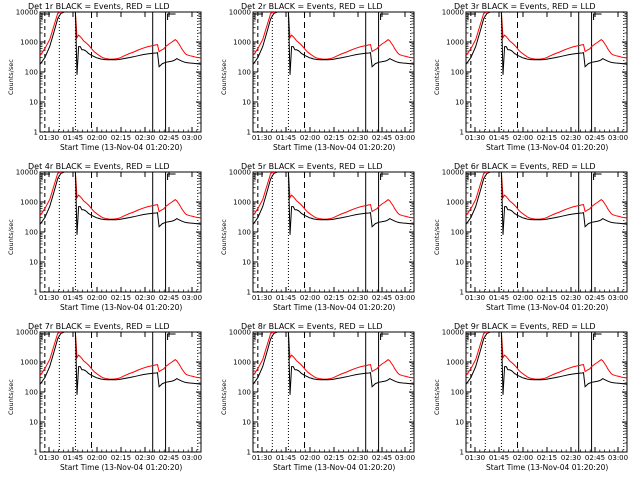  What do you see at coordinates (99, 326) in the screenshot?
I see `plot-title: Det 7r BLACK = Events, RED = LLD` at bounding box center [99, 326].